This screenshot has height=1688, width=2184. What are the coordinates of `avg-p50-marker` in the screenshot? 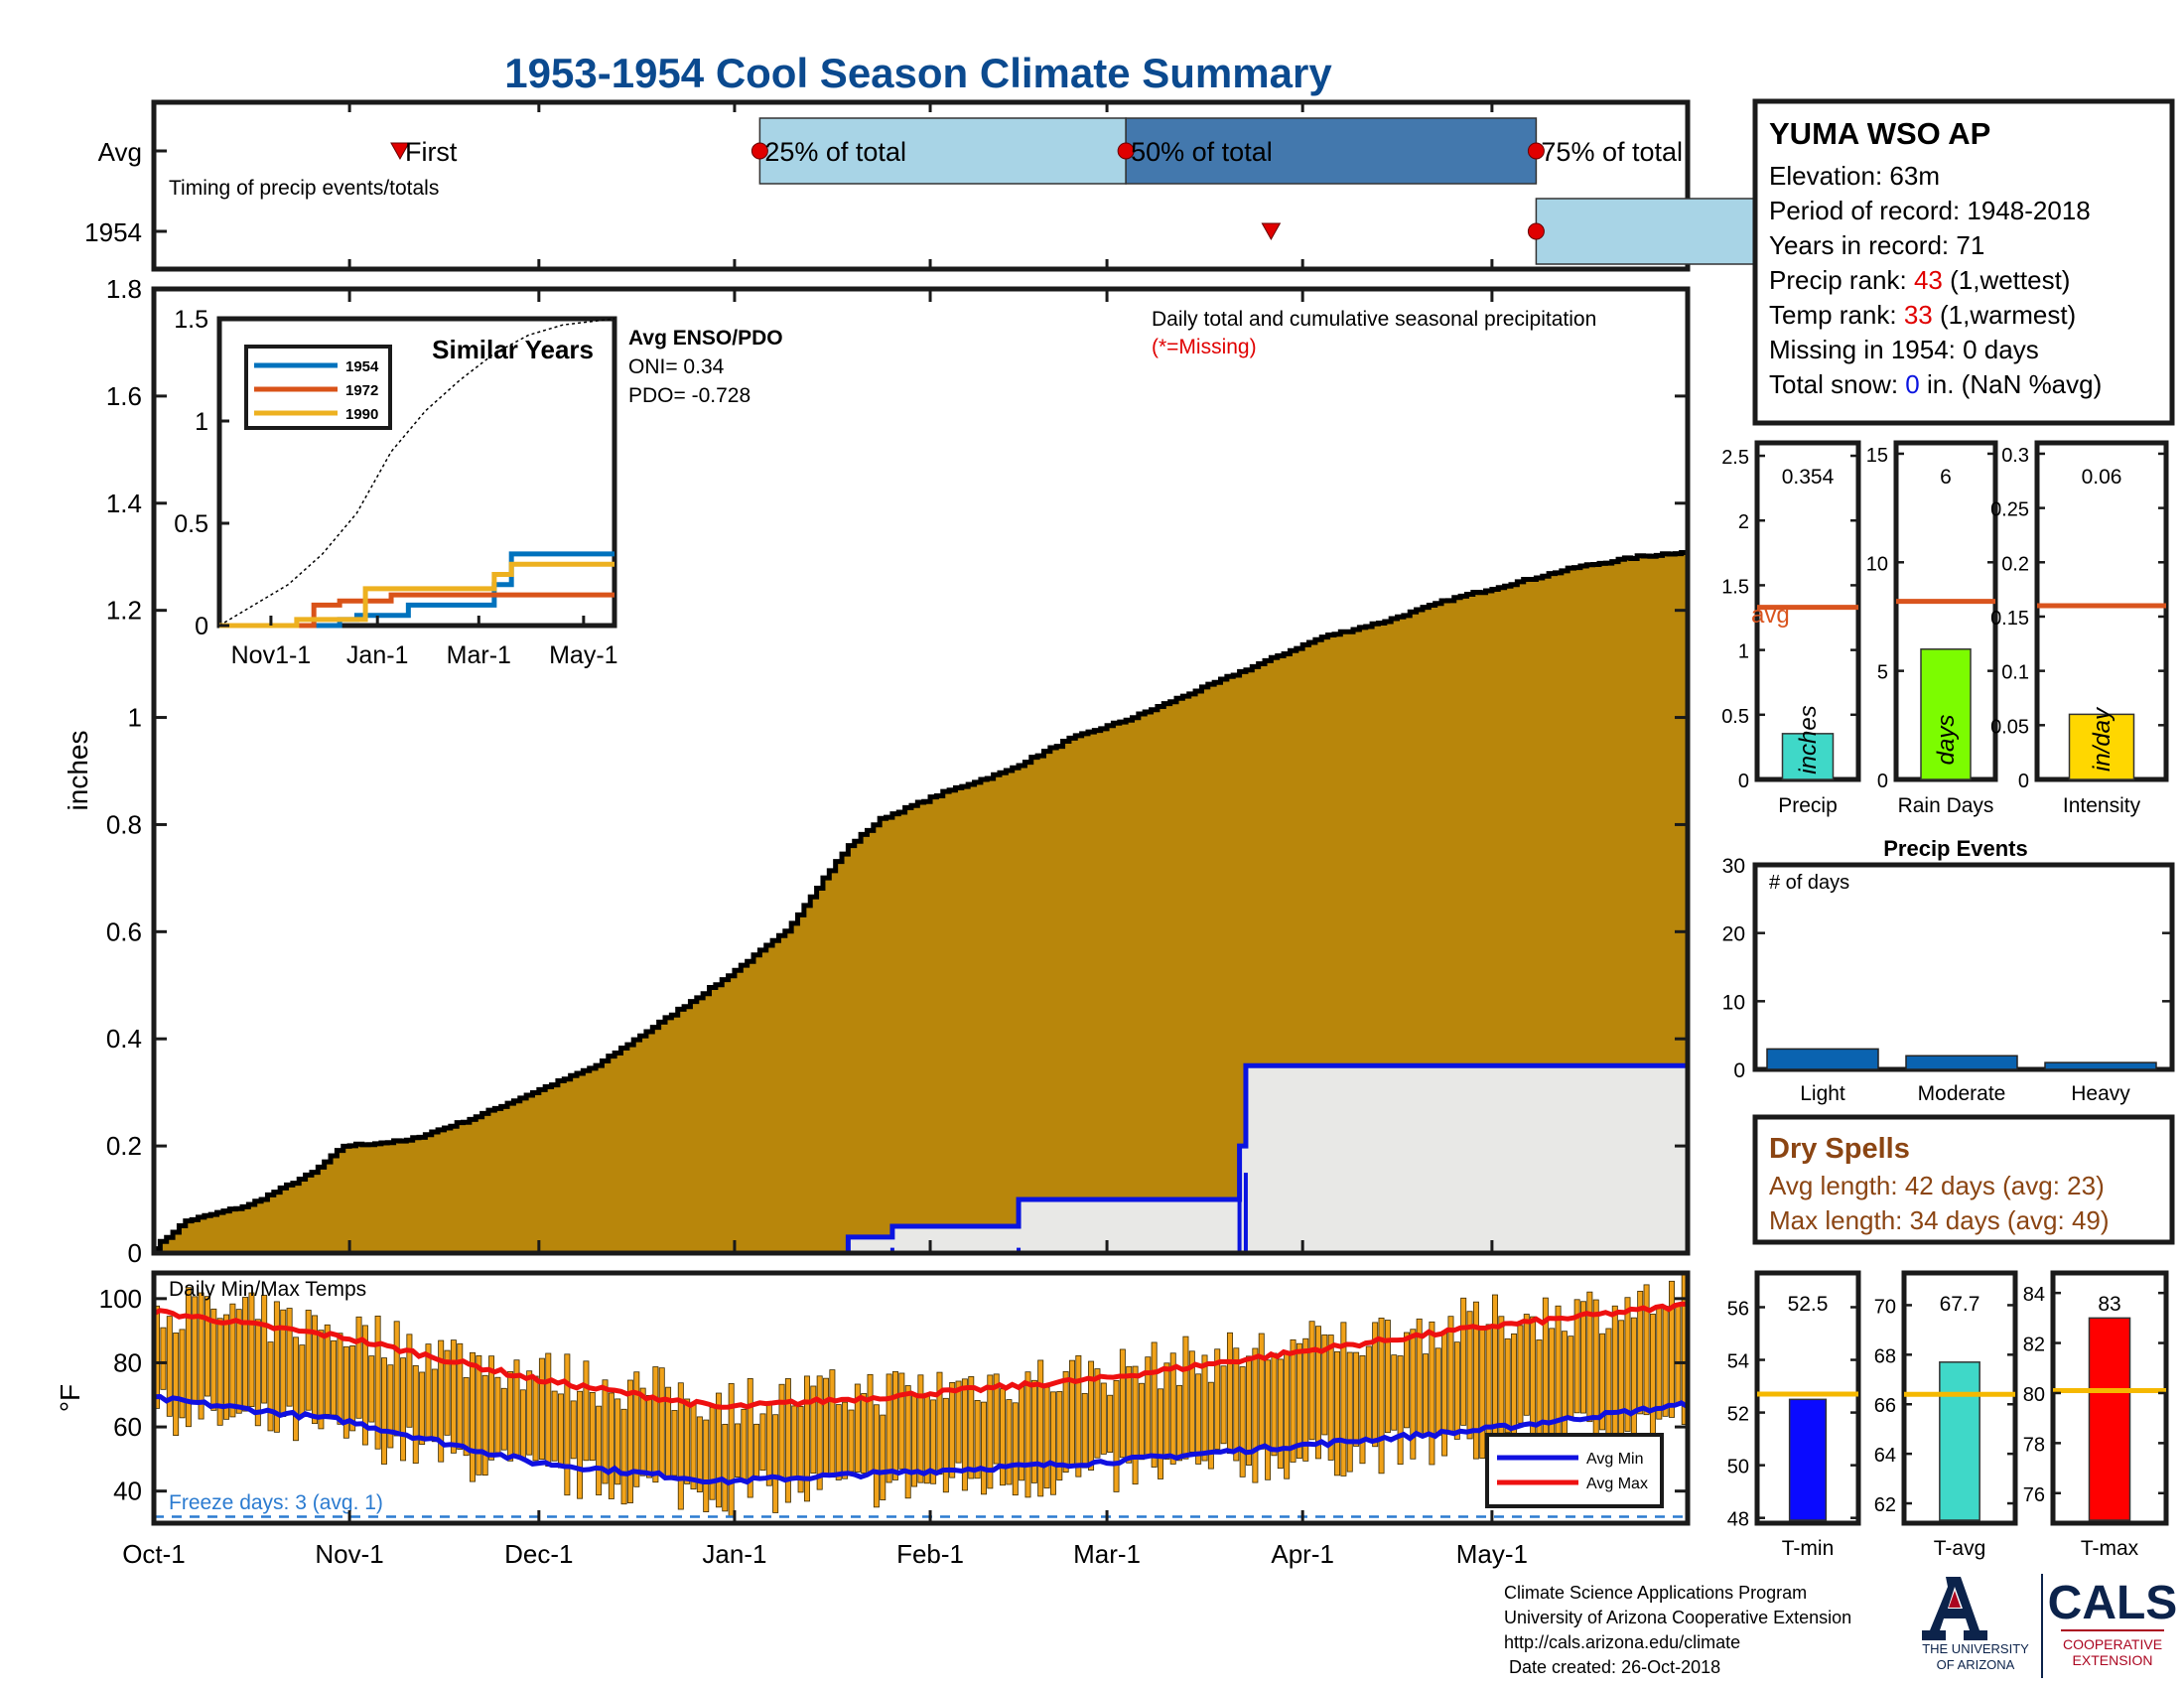 It's located at (1126, 151).